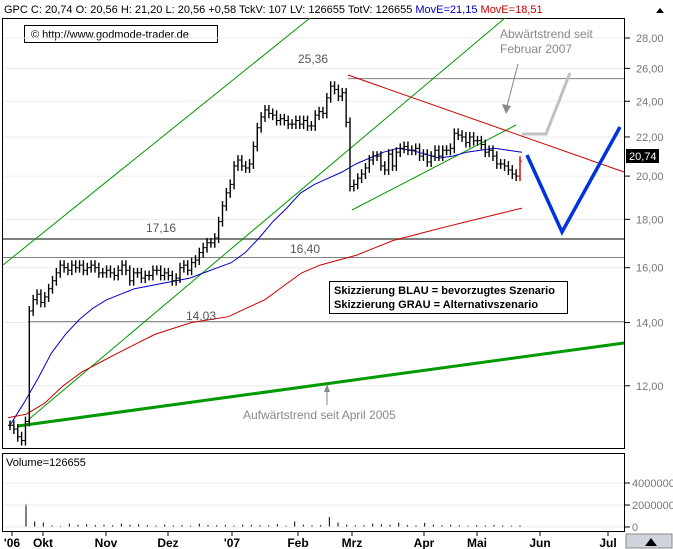 The image size is (673, 549). Describe the element at coordinates (547, 104) in the screenshot. I see `scenario-gray-path` at that location.